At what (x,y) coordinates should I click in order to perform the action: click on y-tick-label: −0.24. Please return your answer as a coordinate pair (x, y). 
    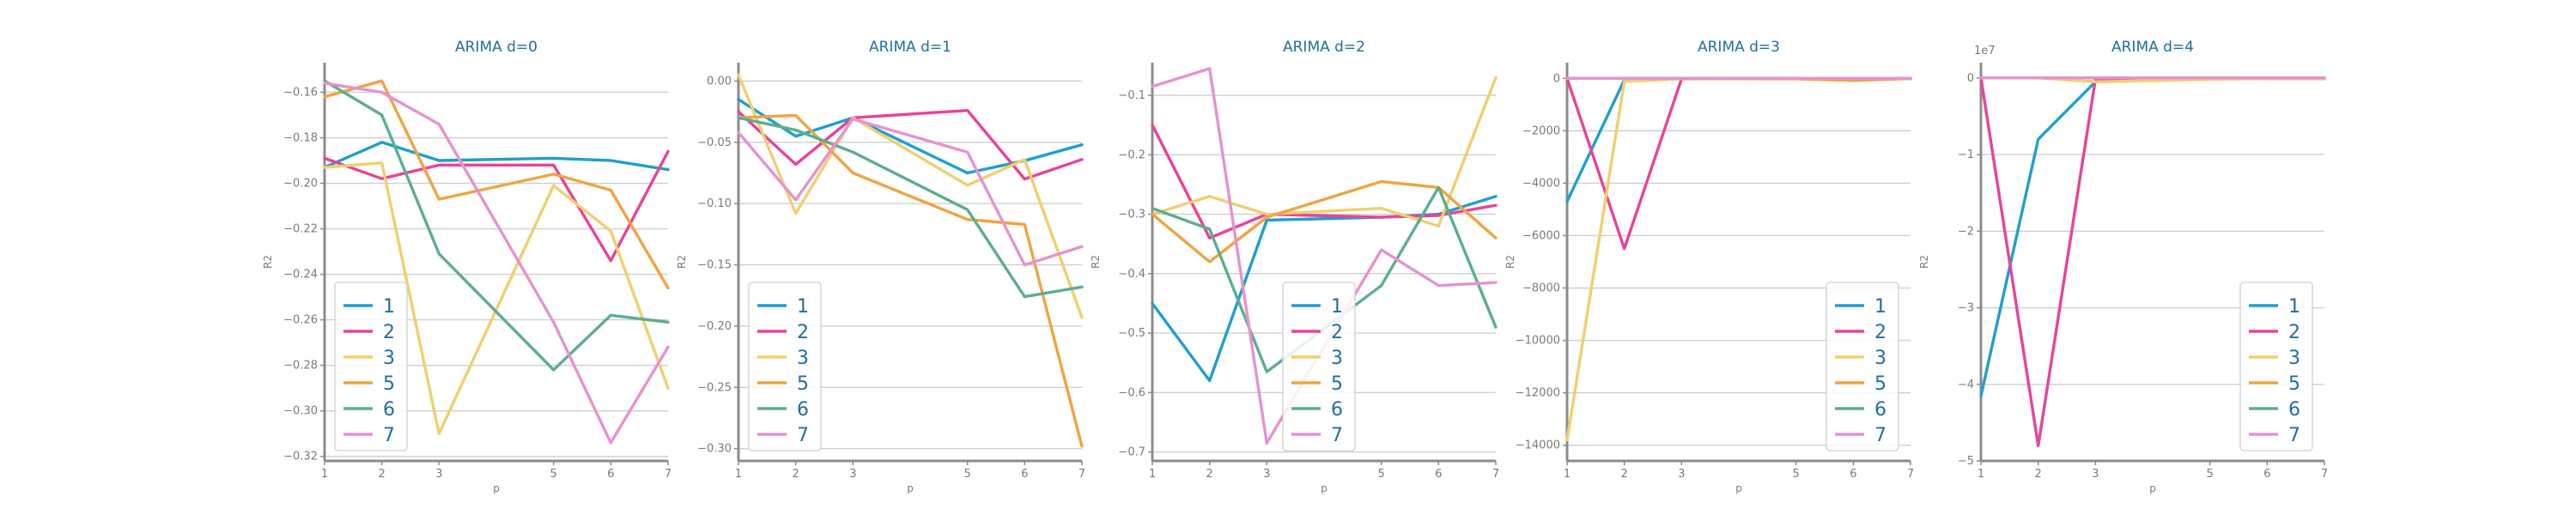
    Looking at the image, I should click on (301, 275).